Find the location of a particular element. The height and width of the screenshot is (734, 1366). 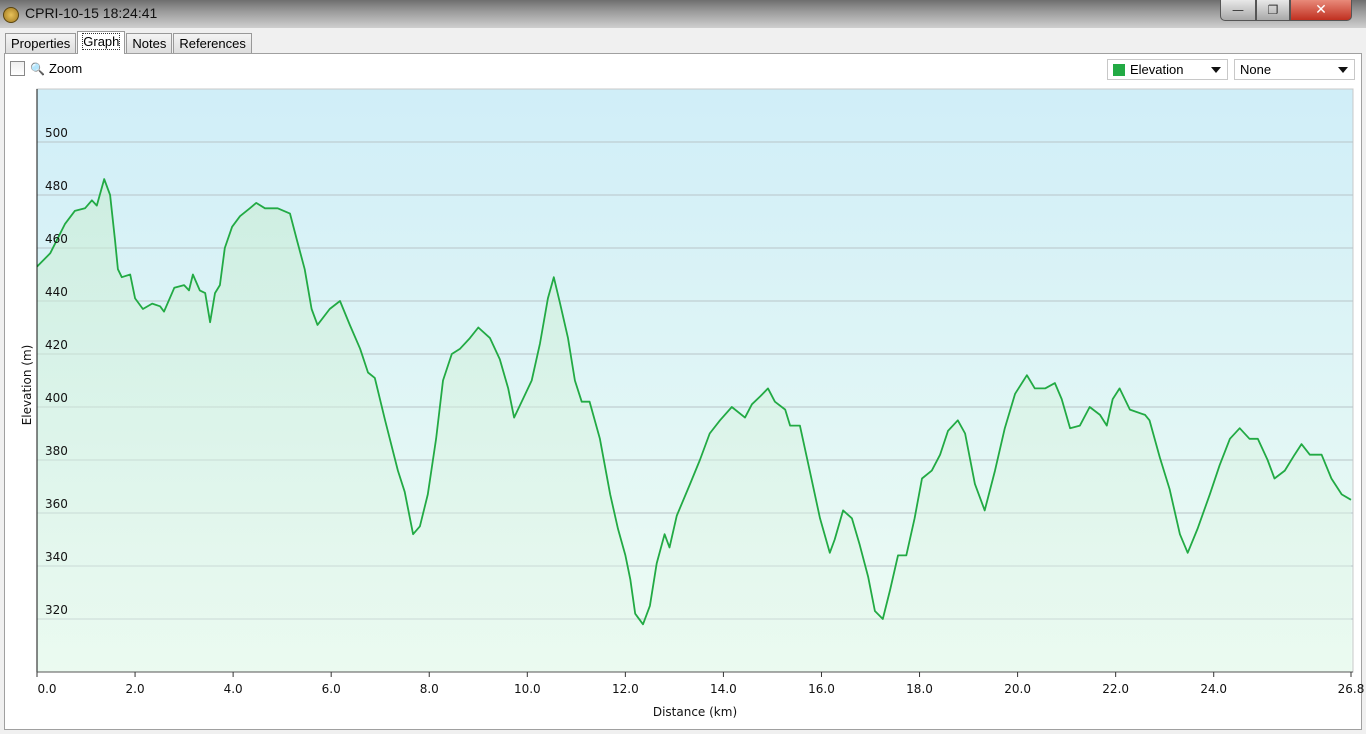

y-tick-label: 400 is located at coordinates (56, 398).